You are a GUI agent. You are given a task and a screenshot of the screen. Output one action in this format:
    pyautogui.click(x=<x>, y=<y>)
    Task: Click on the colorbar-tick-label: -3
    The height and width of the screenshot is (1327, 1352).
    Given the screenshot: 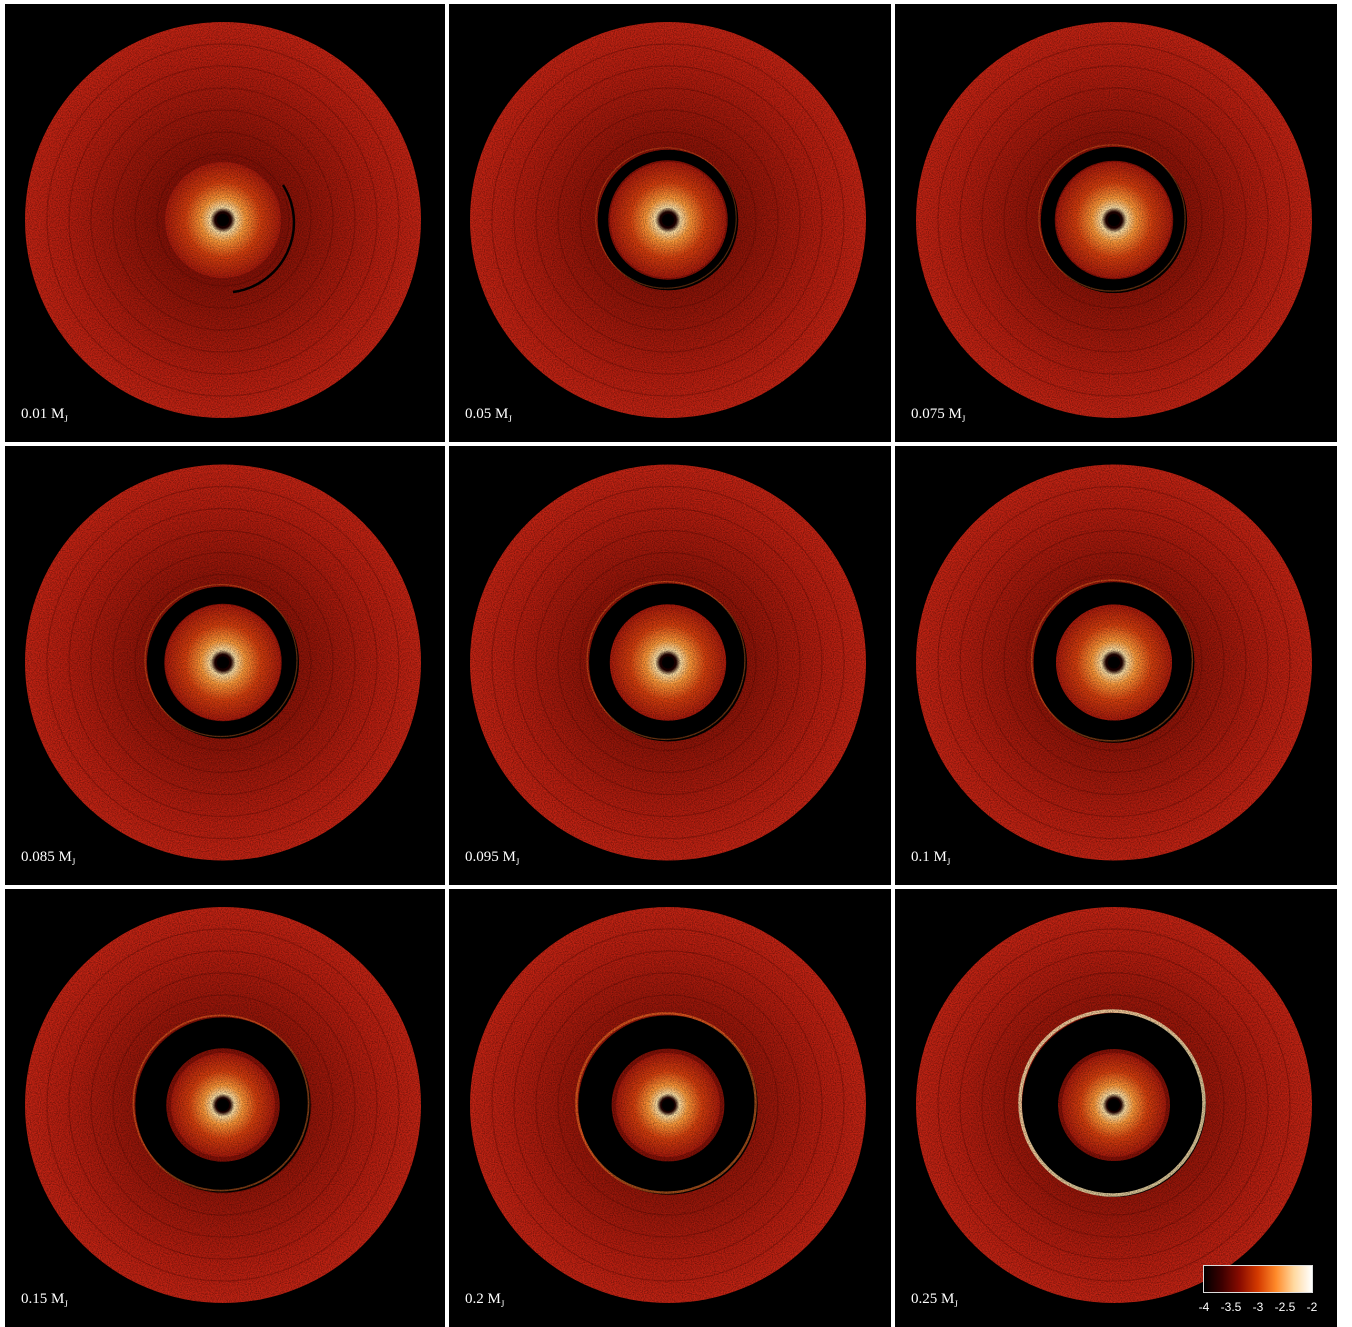 What is the action you would take?
    pyautogui.click(x=1258, y=1307)
    